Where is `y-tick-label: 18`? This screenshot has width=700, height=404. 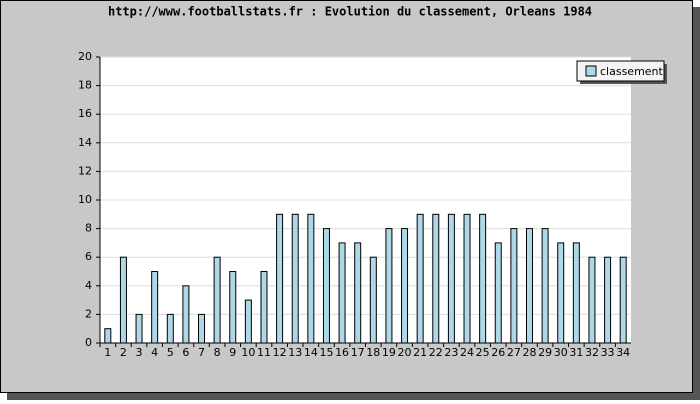
y-tick-label: 18 is located at coordinates (85, 85).